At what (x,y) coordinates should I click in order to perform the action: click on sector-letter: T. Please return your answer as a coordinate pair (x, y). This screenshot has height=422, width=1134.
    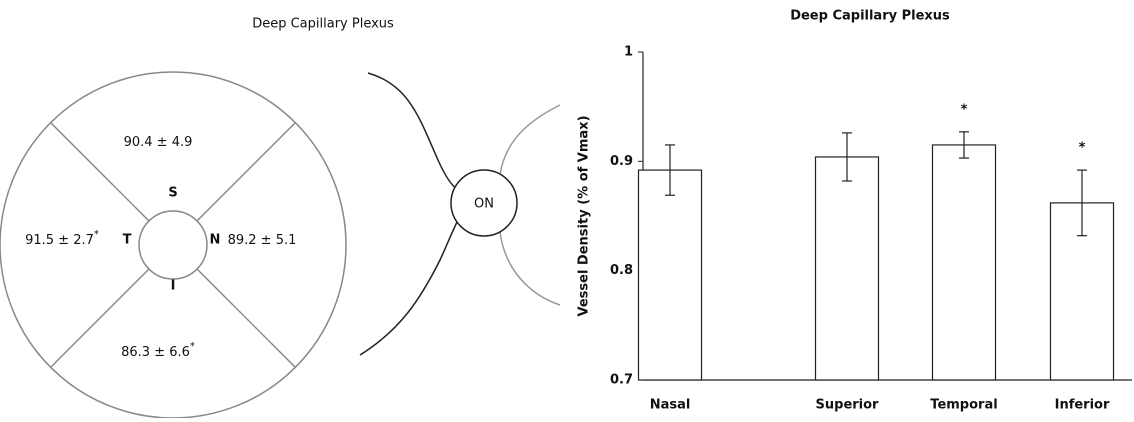
    Looking at the image, I should click on (127, 240).